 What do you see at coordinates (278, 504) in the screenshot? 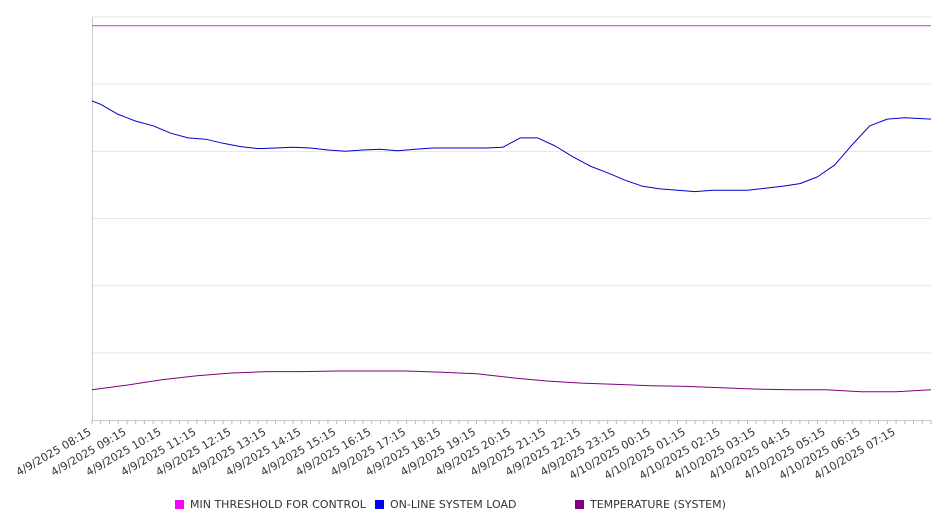
I see `legend-label-min-threshold: MIN THRESHOLD FOR CONTROL` at bounding box center [278, 504].